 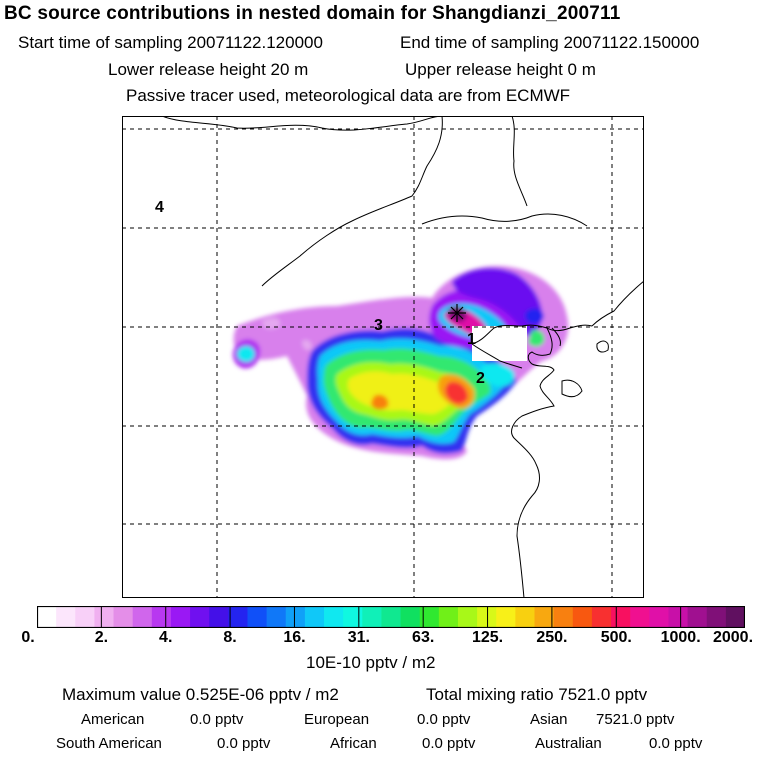 What do you see at coordinates (549, 719) in the screenshot?
I see `asian-label: Asian` at bounding box center [549, 719].